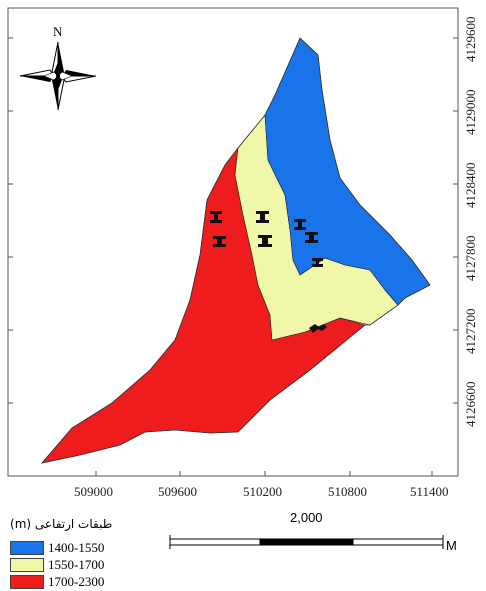  What do you see at coordinates (470, 332) in the screenshot?
I see `y-tick-label: 4127200` at bounding box center [470, 332].